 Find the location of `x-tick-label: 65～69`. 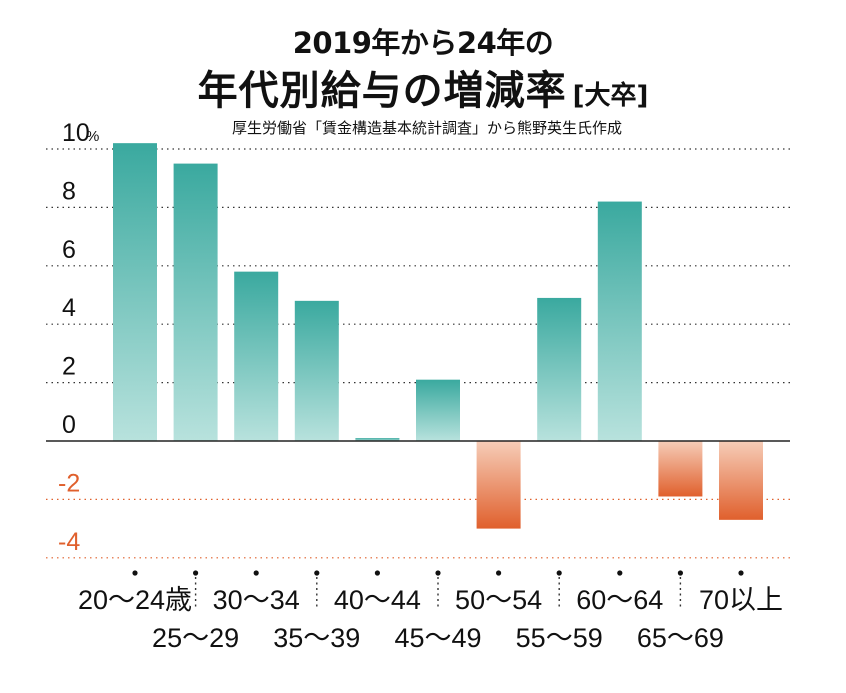

x-tick-label: 65～69 is located at coordinates (680, 638).